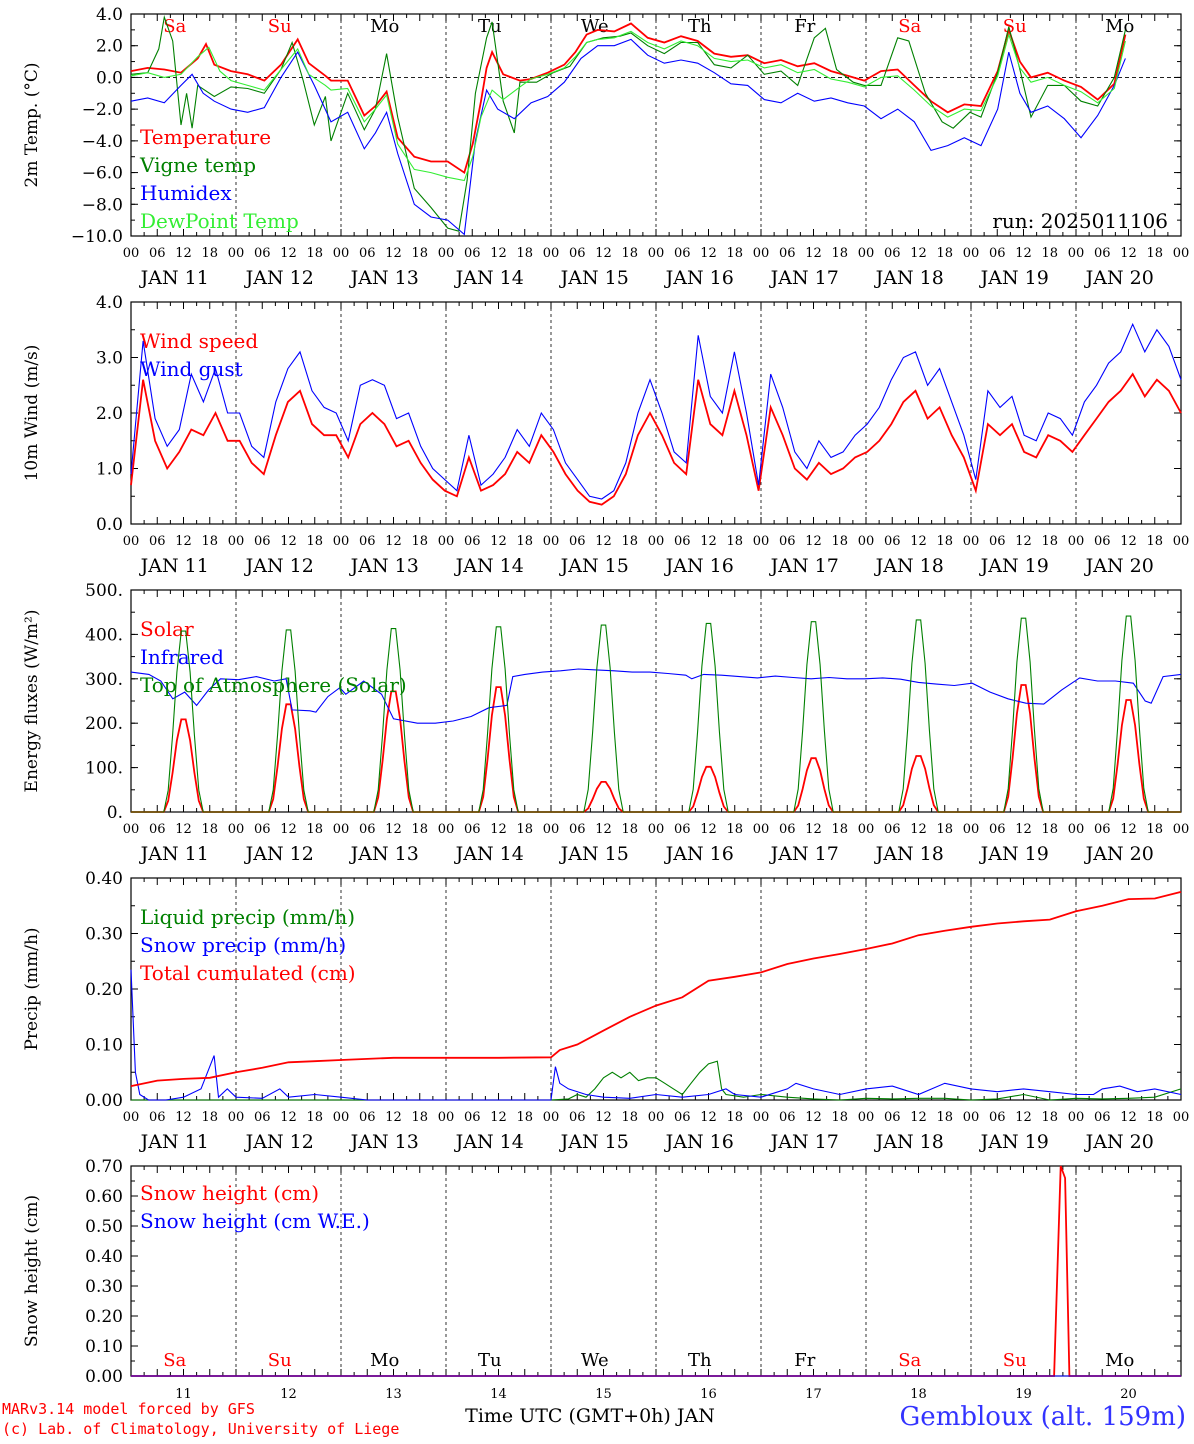  Describe the element at coordinates (183, 1394) in the screenshot. I see `day-number-label: 11` at that location.